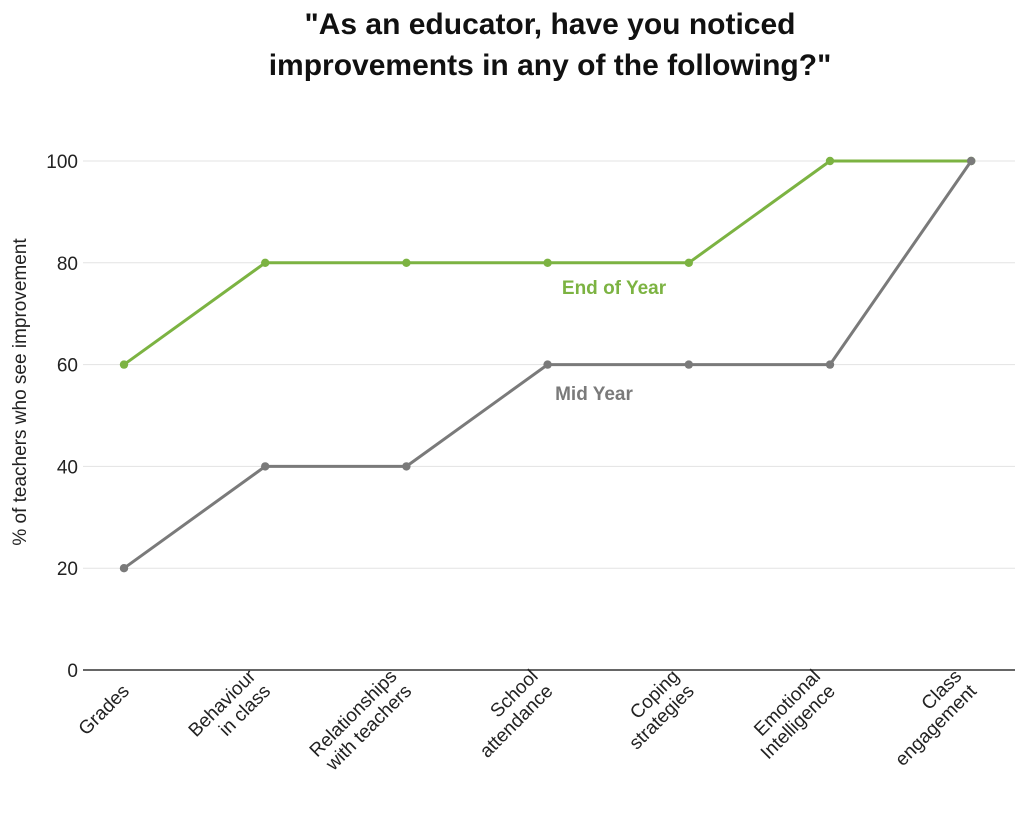 Image resolution: width=1024 pixels, height=817 pixels. I want to click on y-axis-label: % of teachers who see improvement, so click(20, 392).